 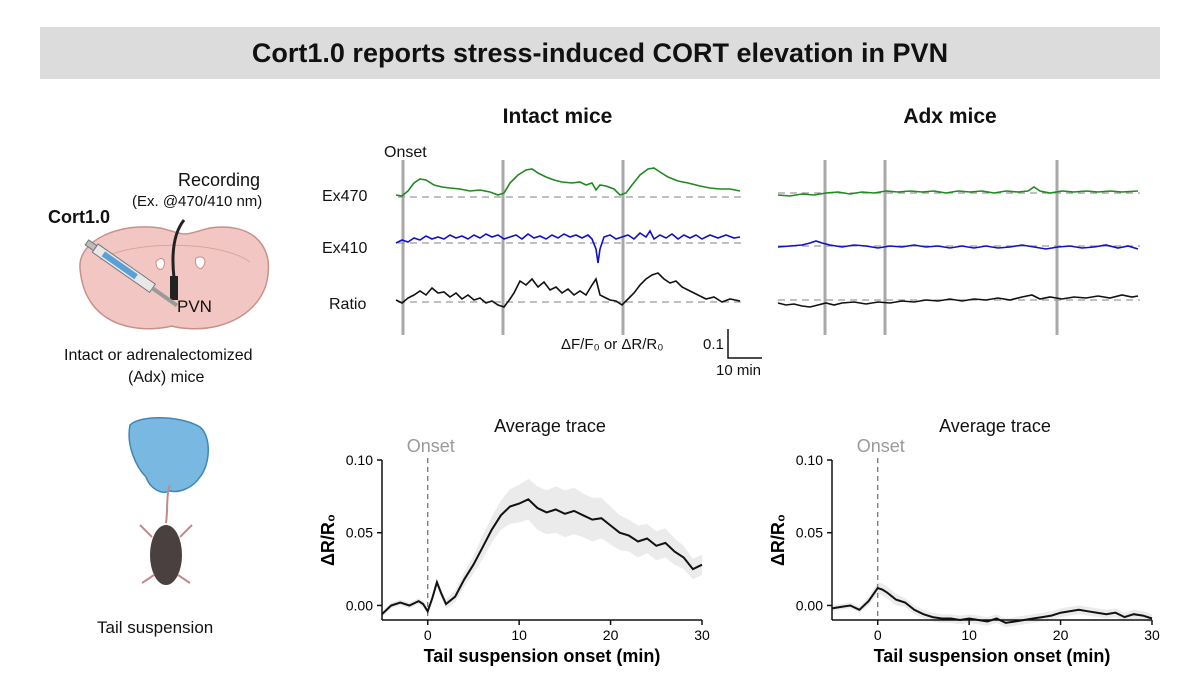 I want to click on tail-suspension-illustration, so click(x=168, y=501).